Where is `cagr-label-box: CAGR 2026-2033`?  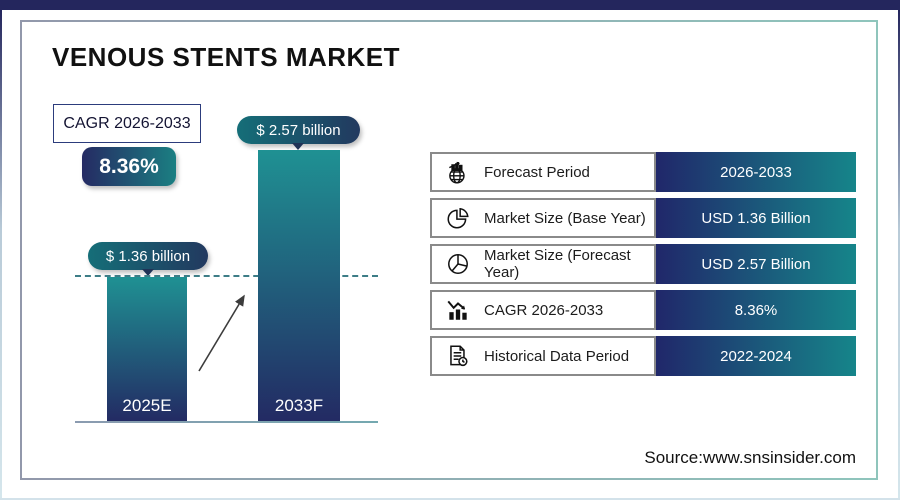
cagr-label-box: CAGR 2026-2033 is located at coordinates (127, 123).